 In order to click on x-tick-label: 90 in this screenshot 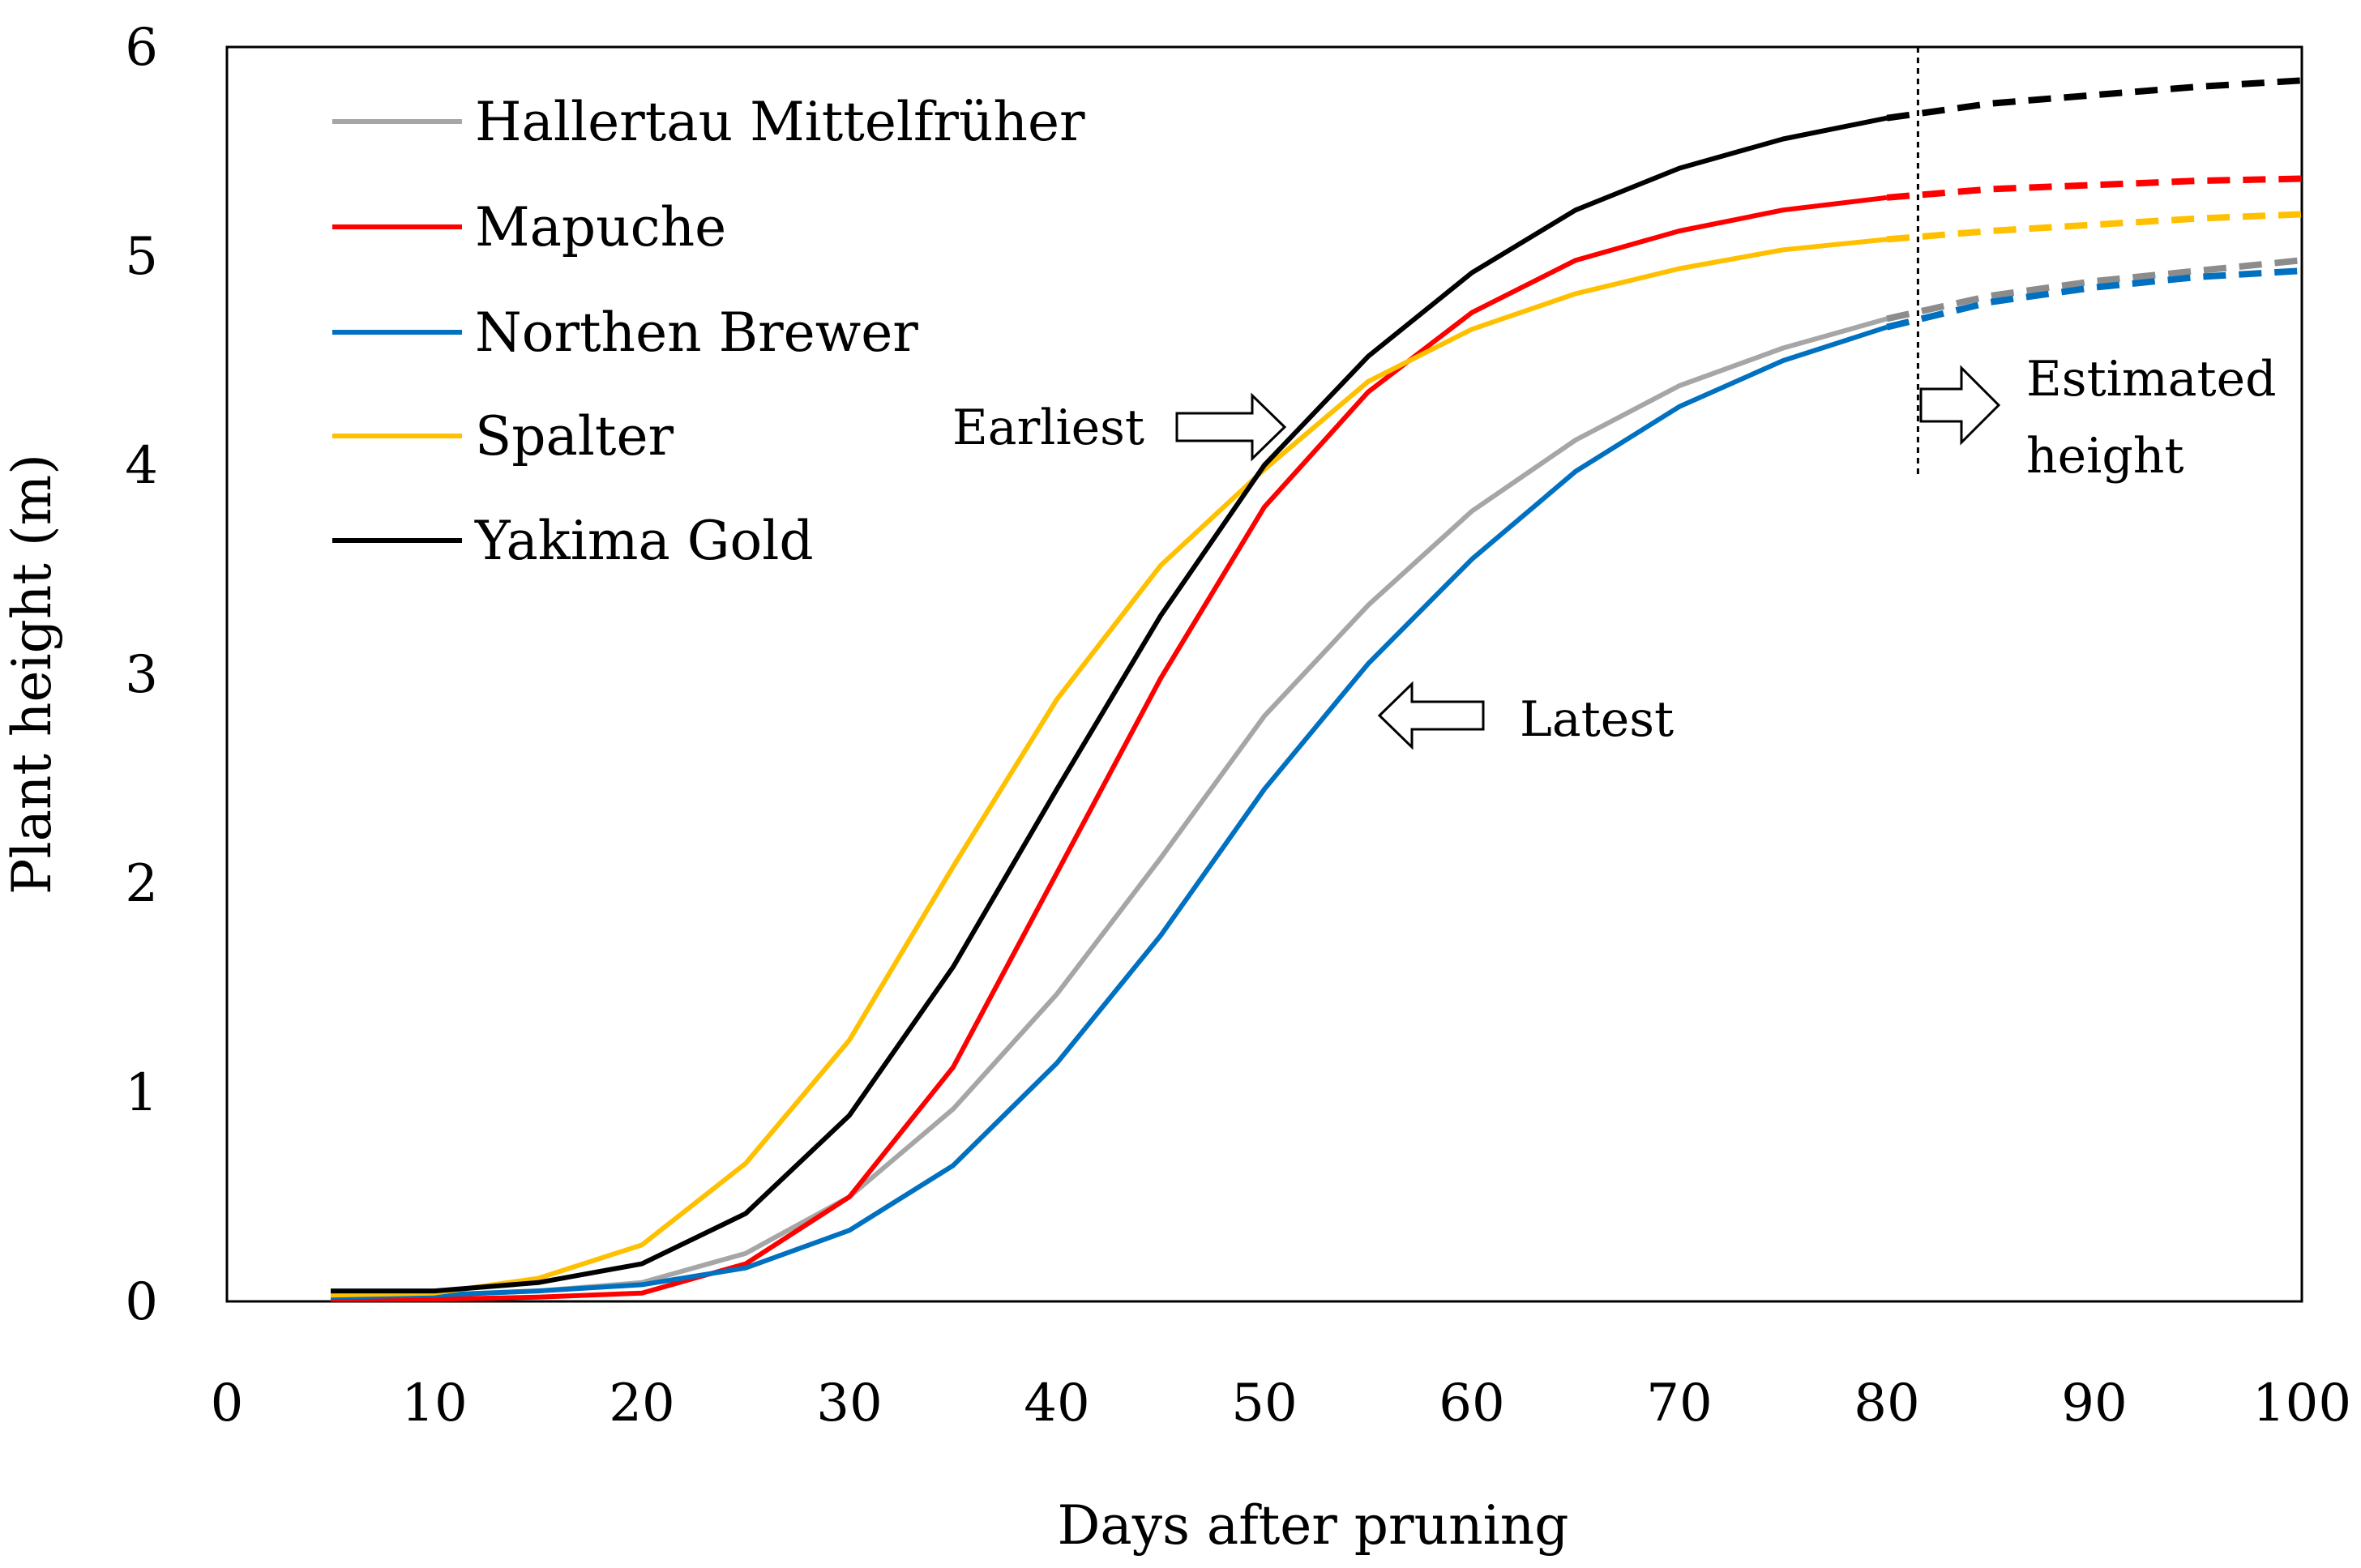, I will do `click(2094, 1403)`.